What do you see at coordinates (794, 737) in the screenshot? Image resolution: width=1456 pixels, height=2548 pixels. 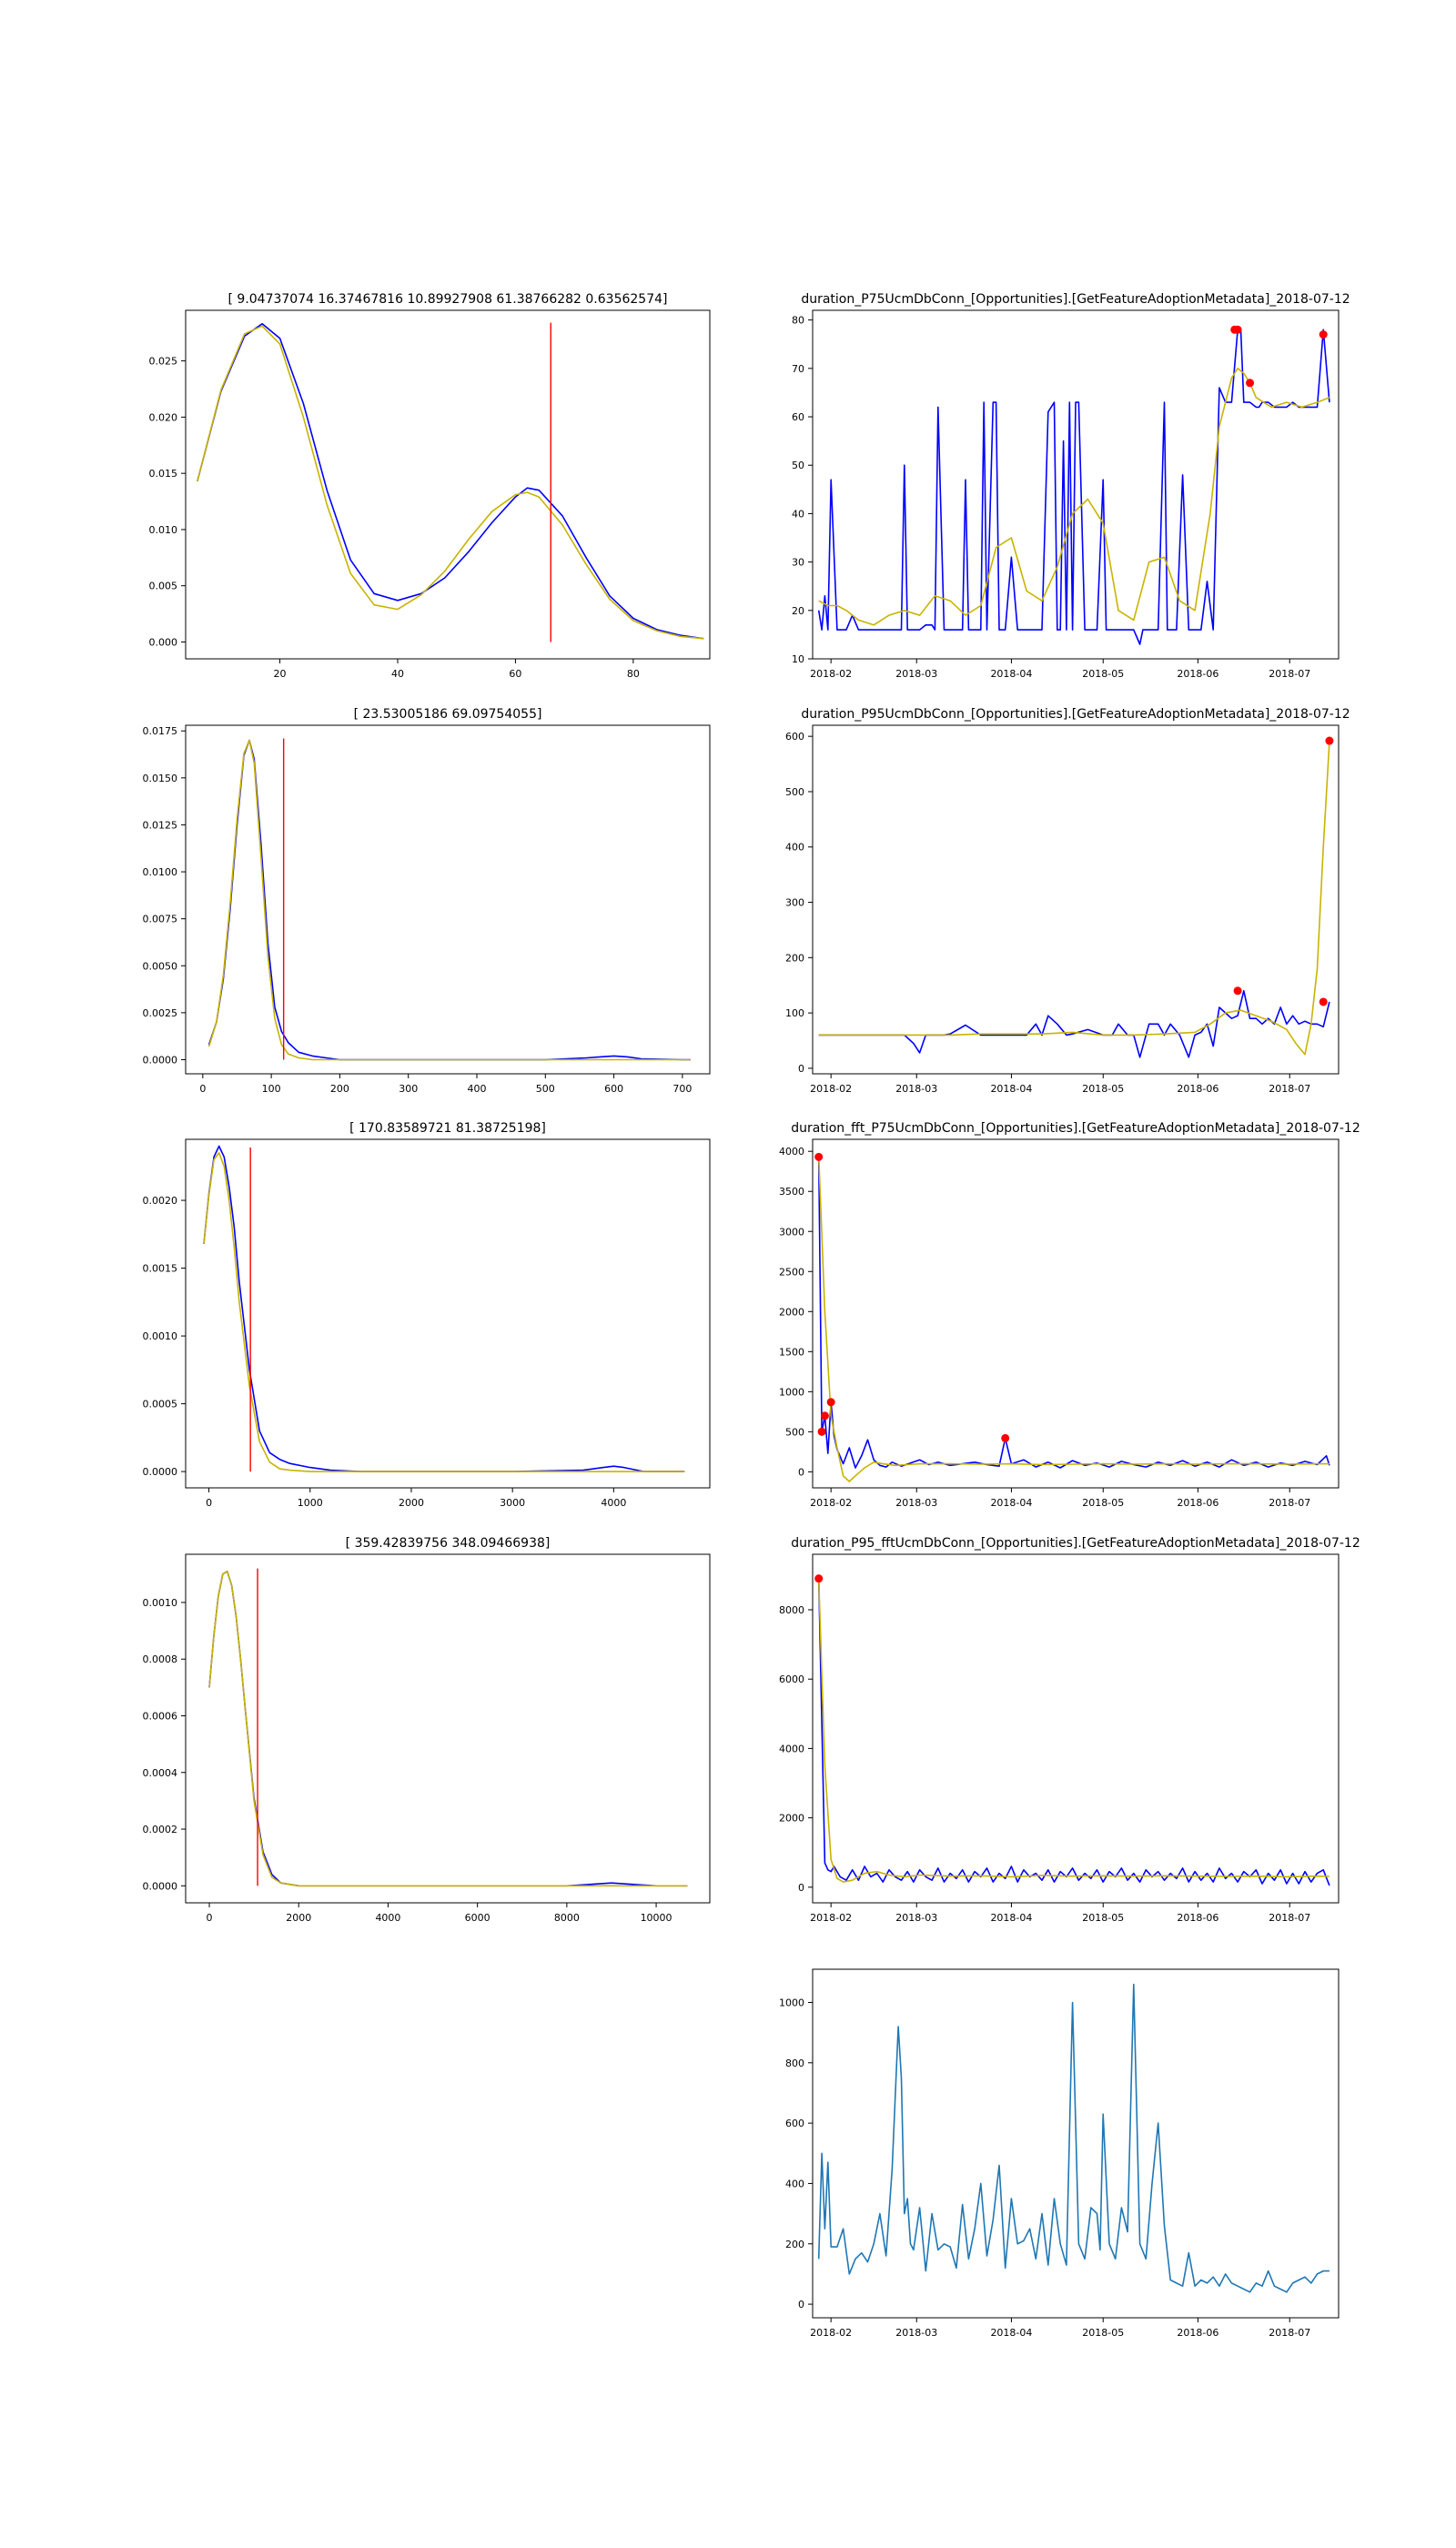 I see `timeseries_2-ytick-label: 600` at bounding box center [794, 737].